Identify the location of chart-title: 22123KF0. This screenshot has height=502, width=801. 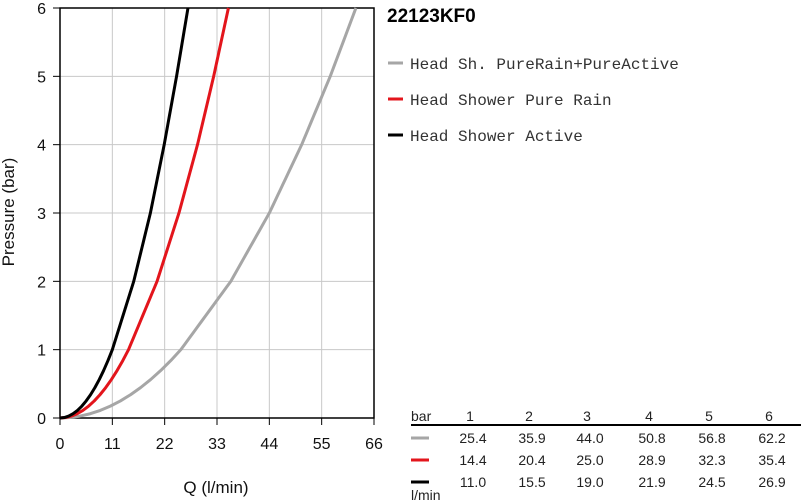
(431, 16).